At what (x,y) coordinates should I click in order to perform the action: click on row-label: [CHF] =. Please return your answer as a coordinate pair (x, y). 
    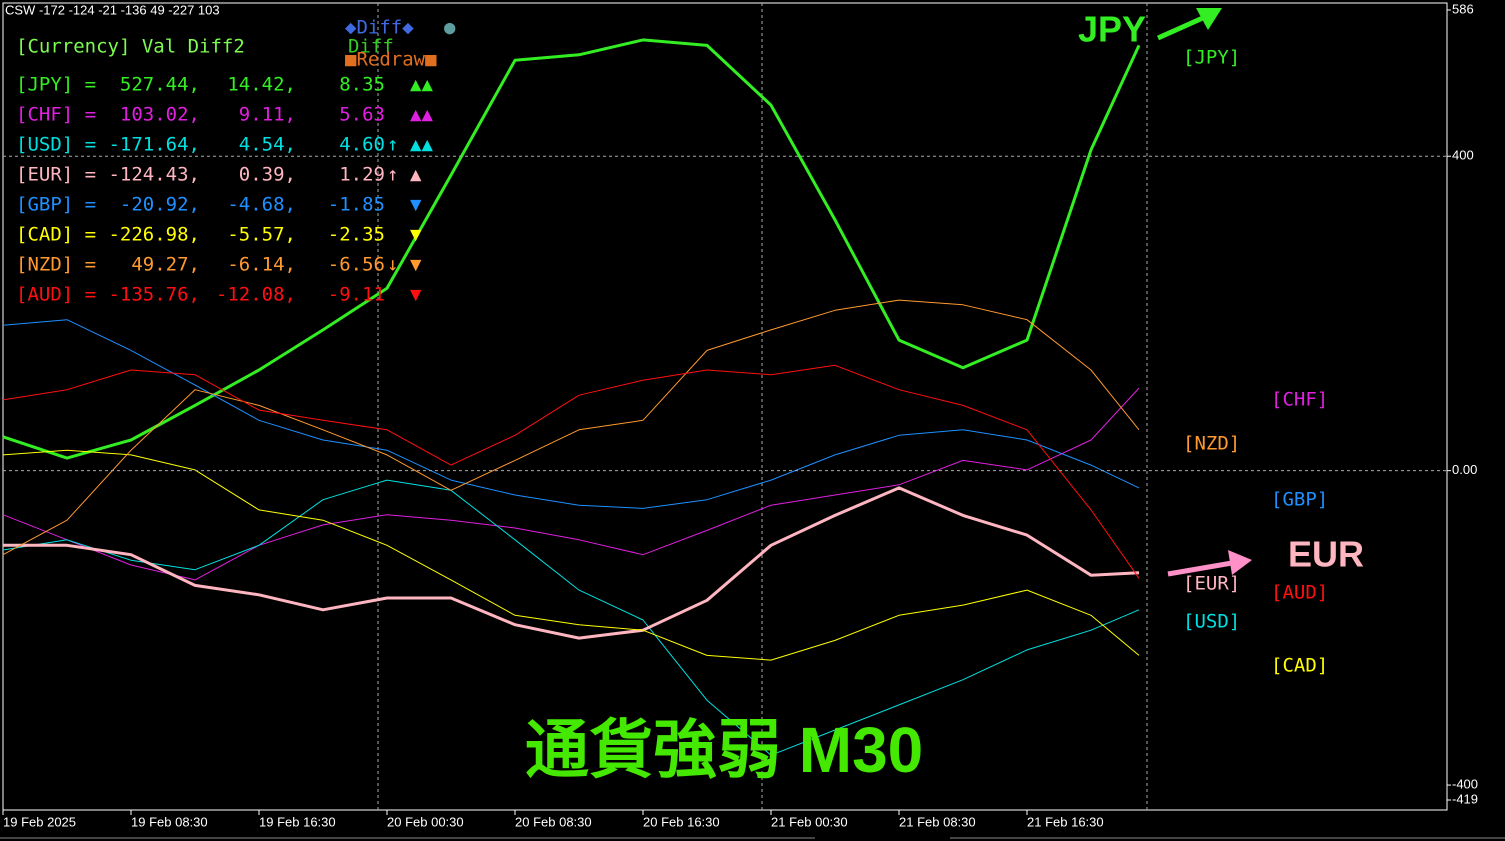
    Looking at the image, I should click on (56, 115).